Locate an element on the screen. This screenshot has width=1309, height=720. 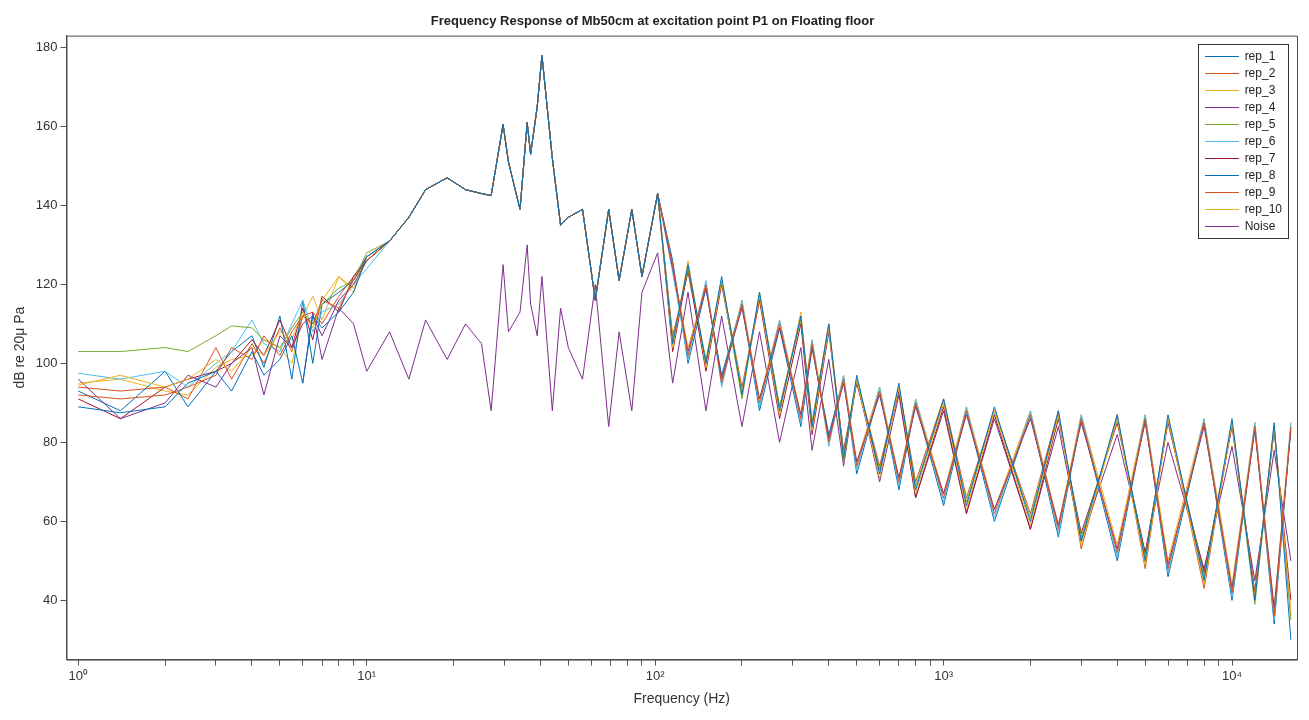
x-tick-label: 10¹ is located at coordinates (367, 675).